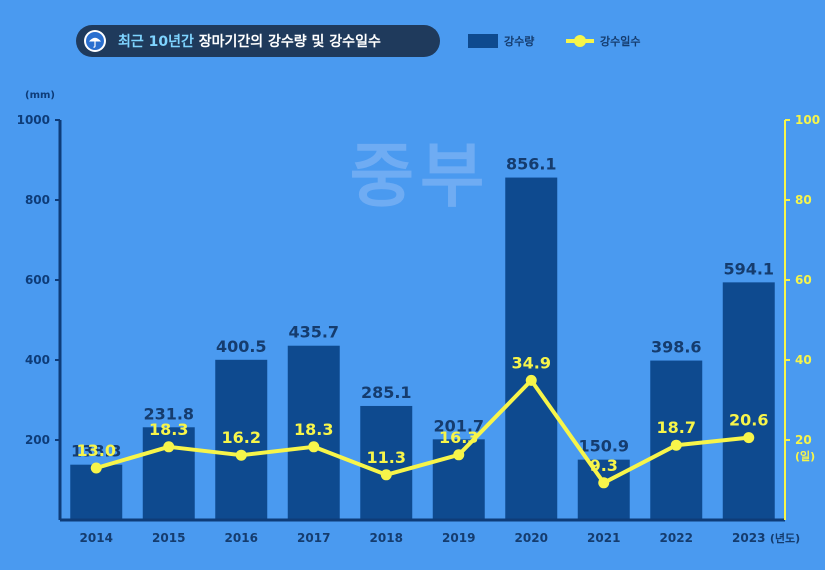 The width and height of the screenshot is (825, 570). What do you see at coordinates (785, 538) in the screenshot?
I see `x-axis-unit: (년도)` at bounding box center [785, 538].